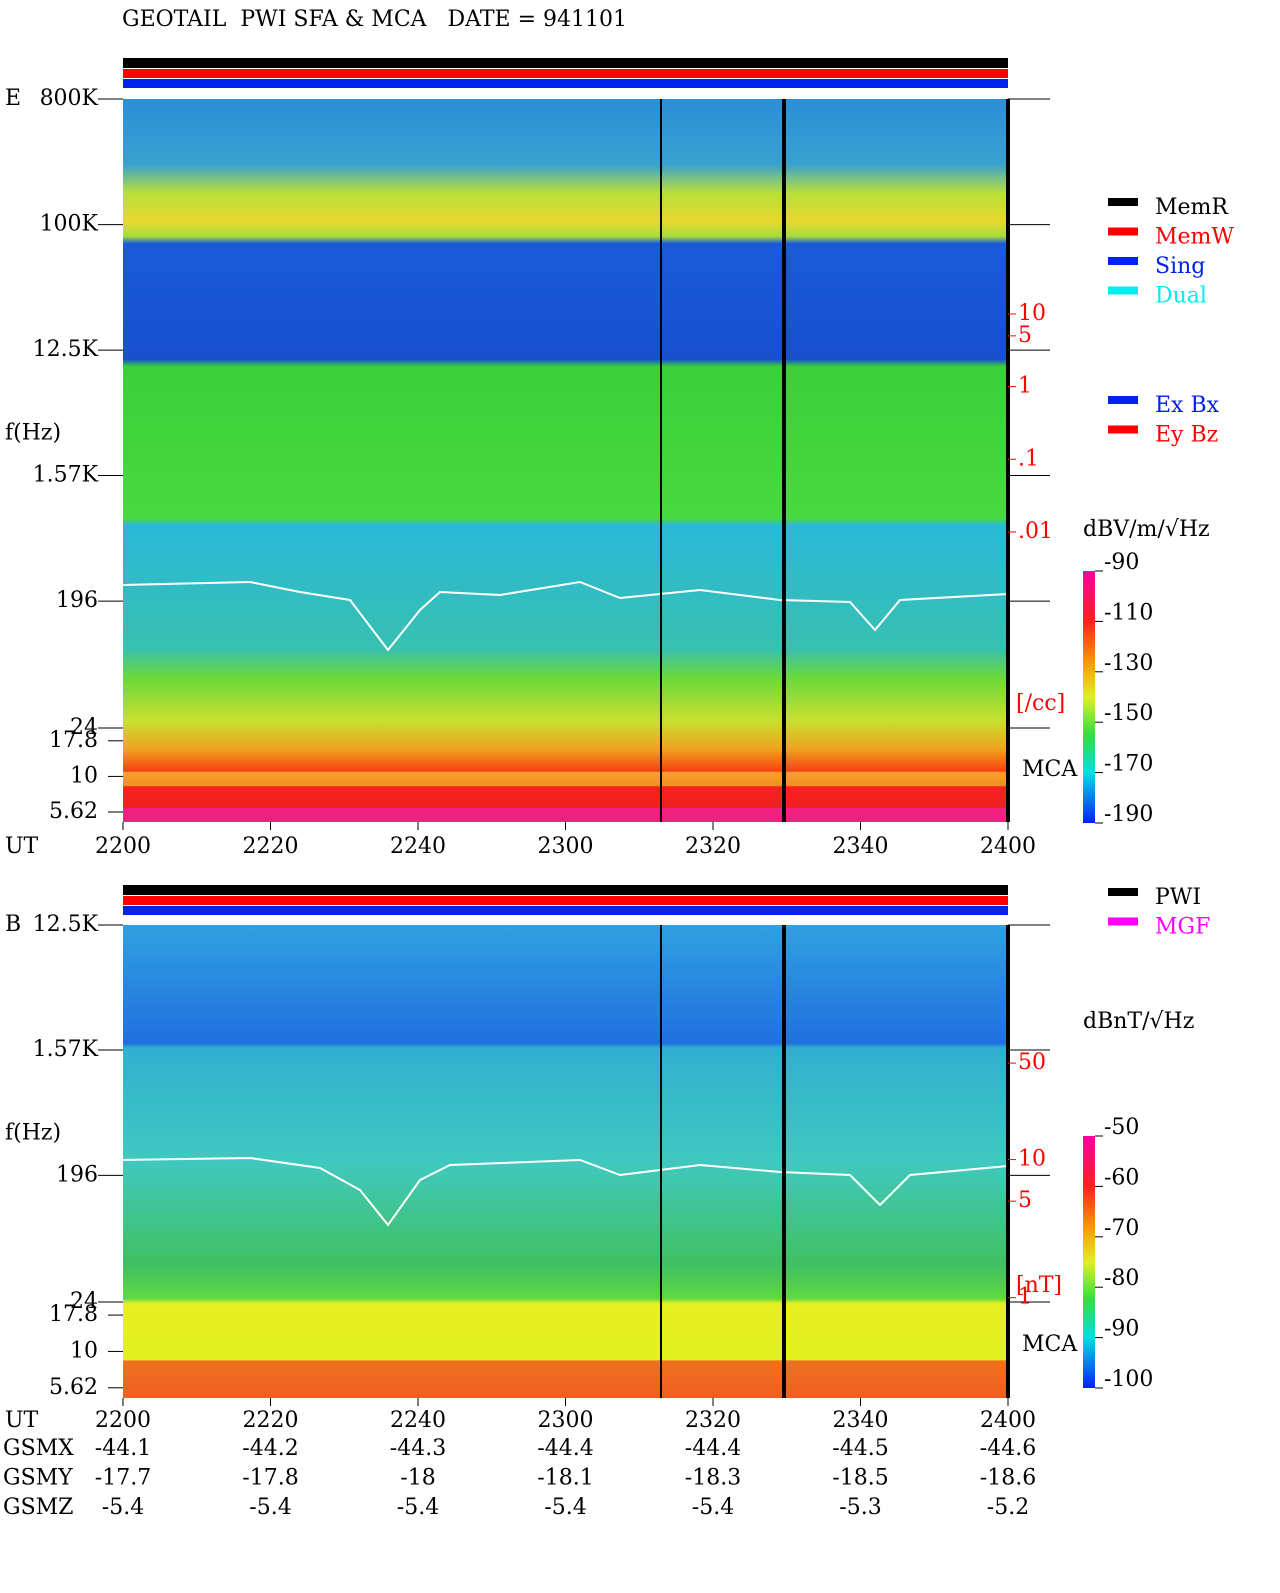 This screenshot has height=1593, width=1280. I want to click on orbit-label: GSMX, so click(38, 1448).